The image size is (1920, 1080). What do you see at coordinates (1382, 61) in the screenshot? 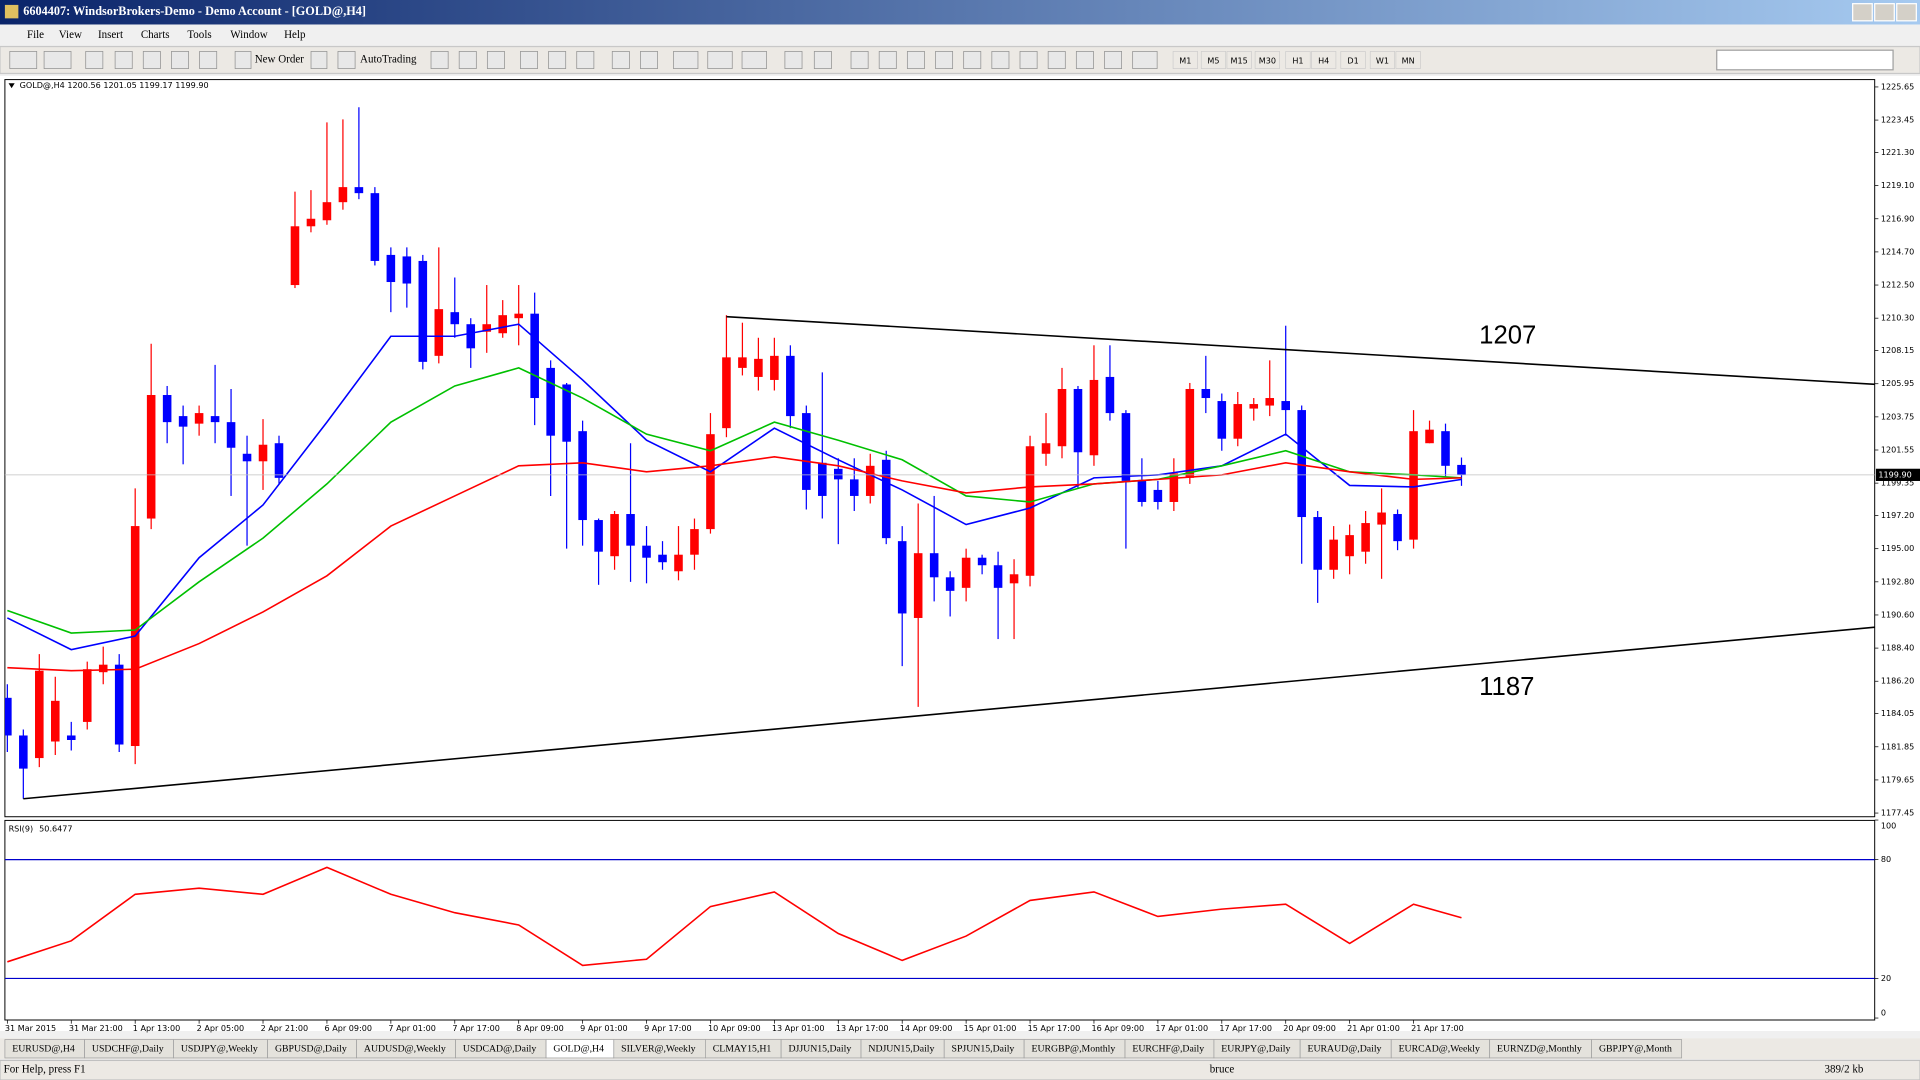
I see `timeframe-button: W1` at bounding box center [1382, 61].